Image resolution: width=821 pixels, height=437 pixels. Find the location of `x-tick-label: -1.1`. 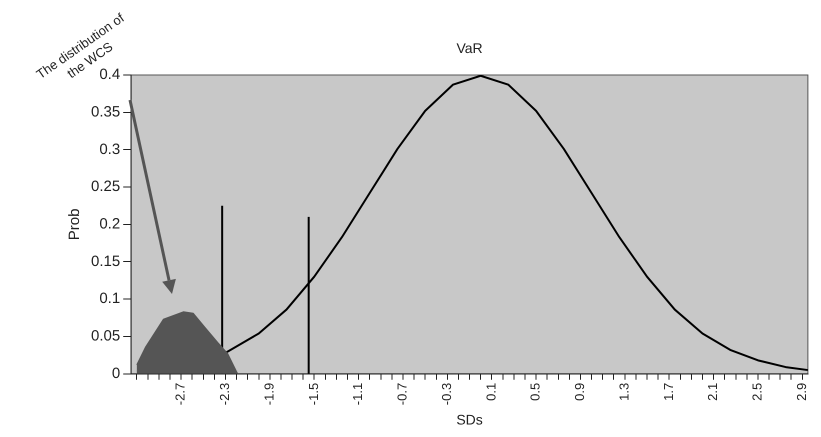

x-tick-label: -1.1 is located at coordinates (358, 394).